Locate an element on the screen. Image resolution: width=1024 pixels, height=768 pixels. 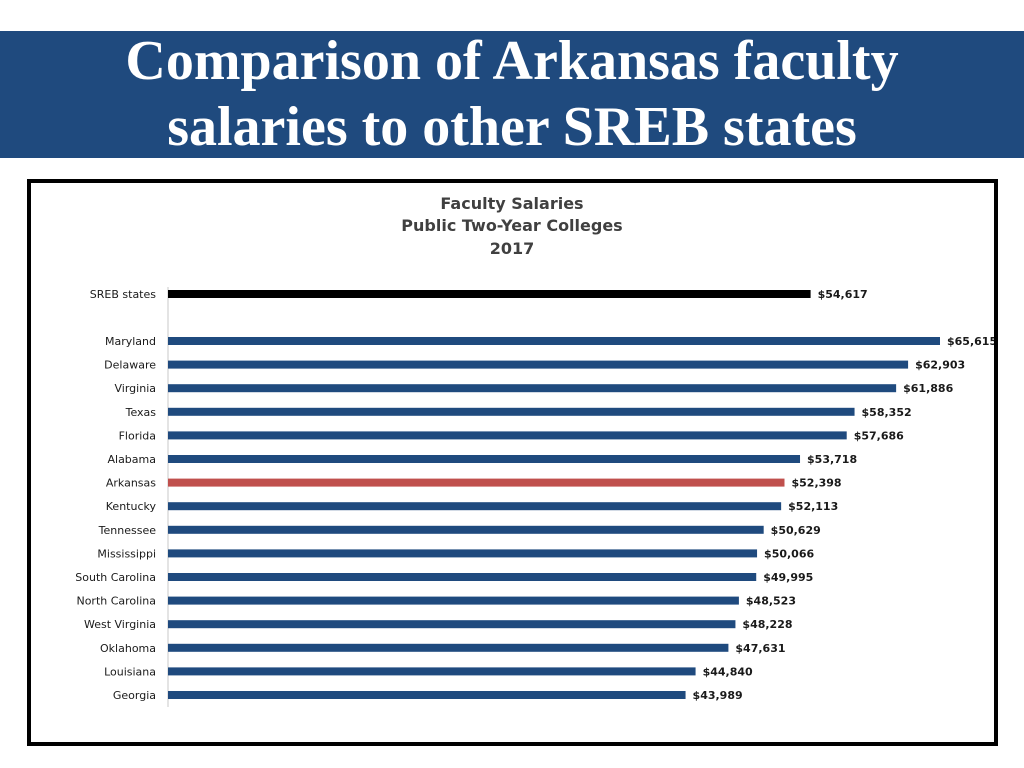
bar-row-kentucky: Kentucky $52,113 is located at coordinates (472, 506).